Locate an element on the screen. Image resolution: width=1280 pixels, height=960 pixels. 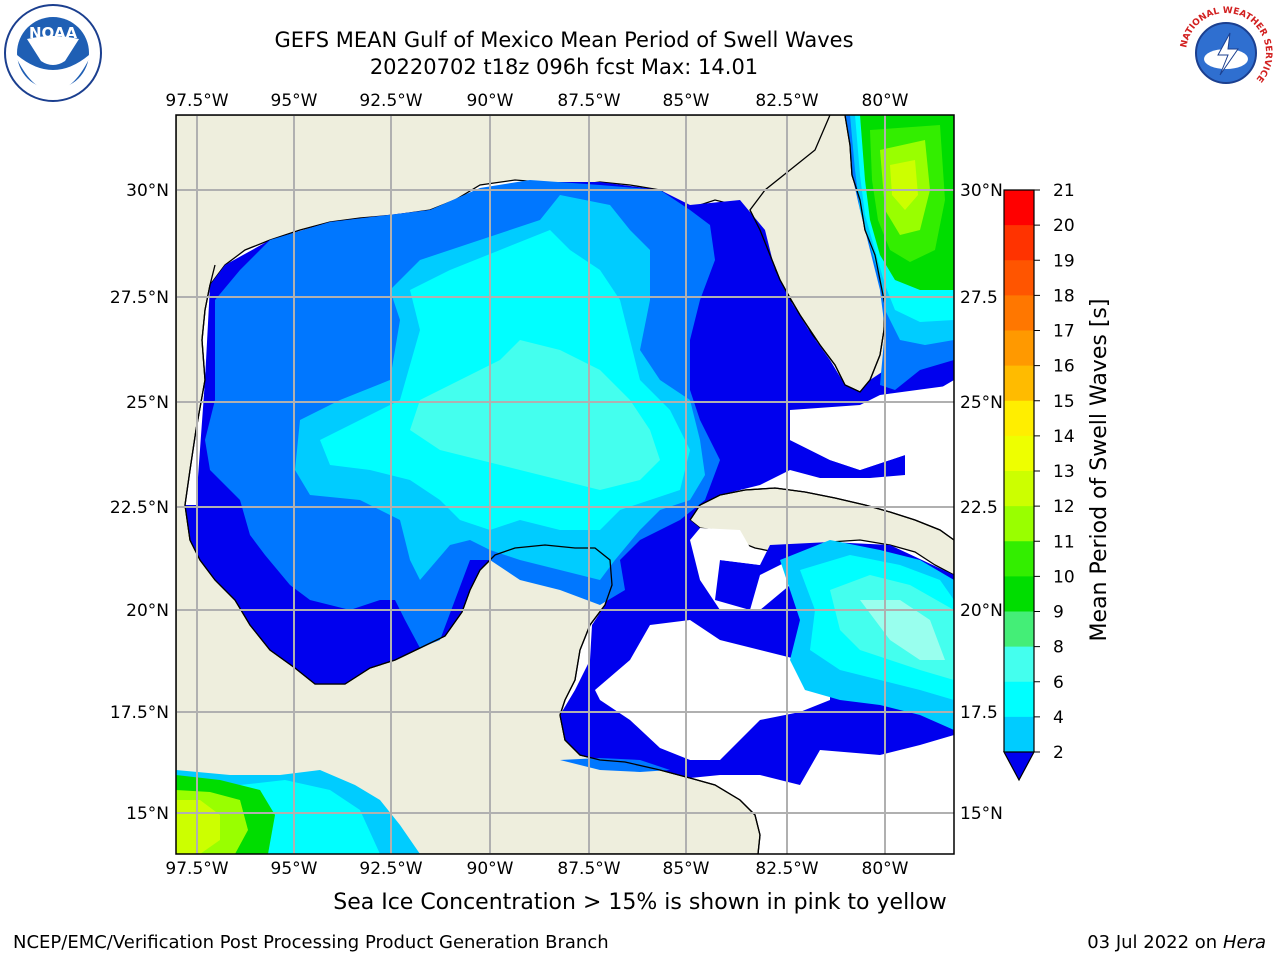
colorbar-tick-label: 15 is located at coordinates (1064, 402).